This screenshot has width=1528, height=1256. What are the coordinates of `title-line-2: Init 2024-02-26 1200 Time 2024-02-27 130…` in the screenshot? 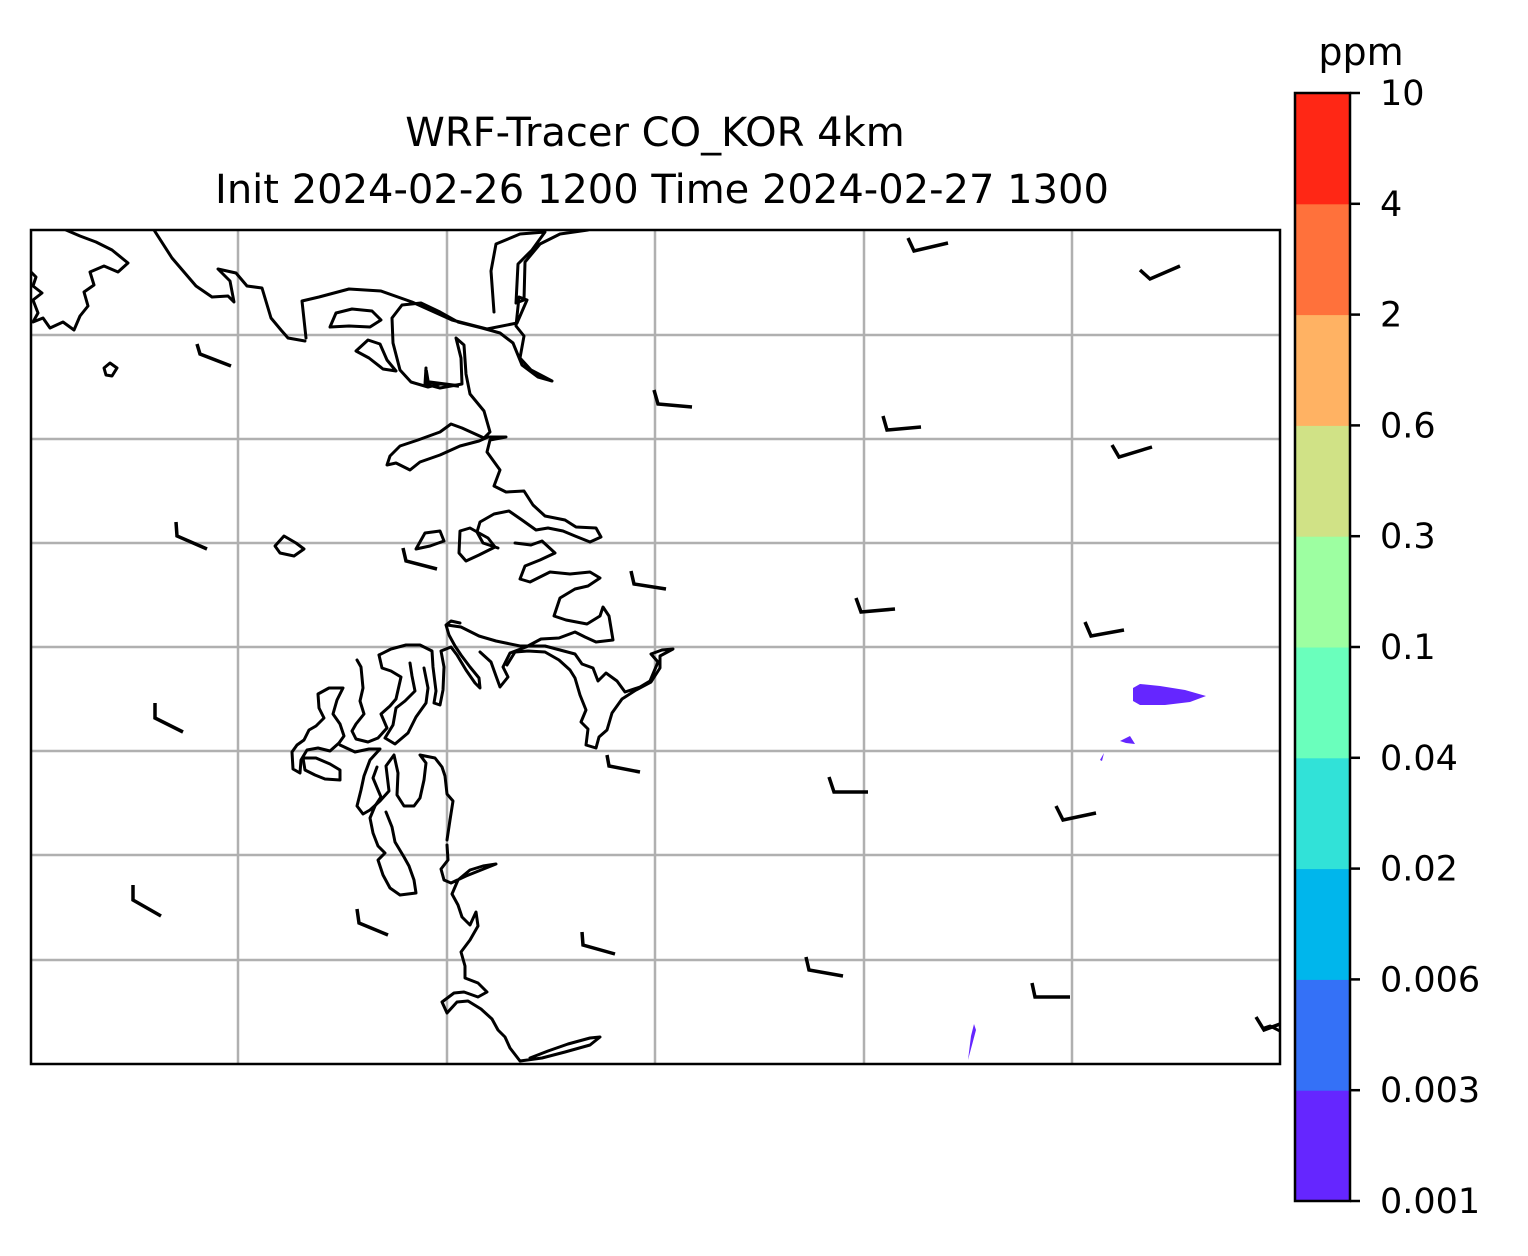 It's located at (662, 190).